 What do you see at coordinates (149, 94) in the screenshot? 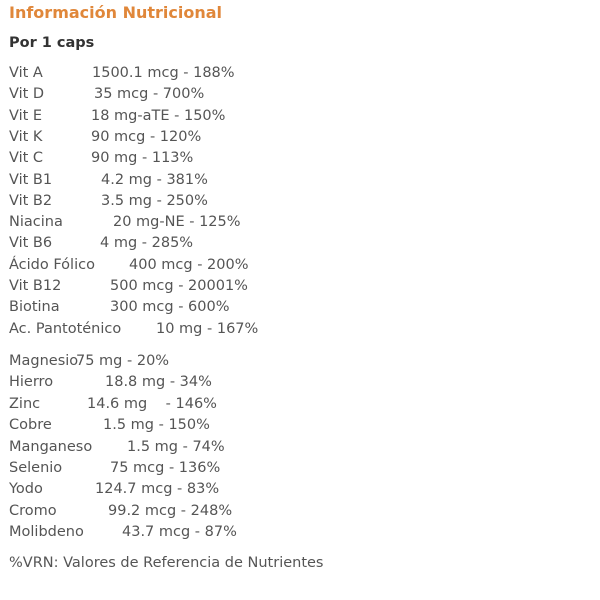
I see `nutrient-value: 35 mcg - 700%` at bounding box center [149, 94].